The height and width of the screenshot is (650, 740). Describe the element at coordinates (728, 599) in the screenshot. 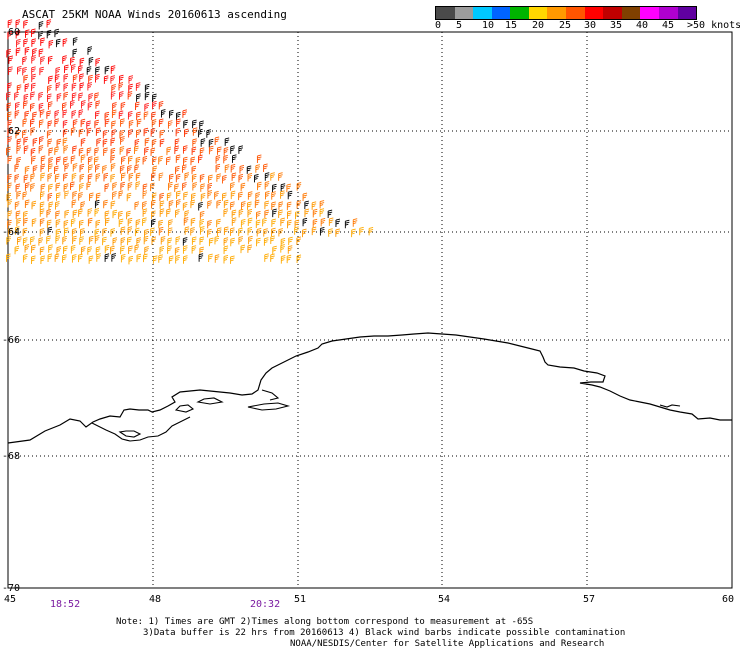

I see `longitude-label: 60` at that location.